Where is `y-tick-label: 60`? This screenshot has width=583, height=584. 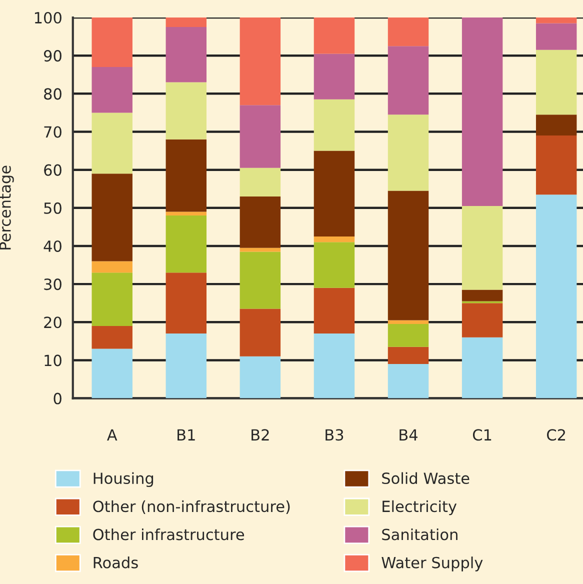
y-tick-label: 60 is located at coordinates (53, 170).